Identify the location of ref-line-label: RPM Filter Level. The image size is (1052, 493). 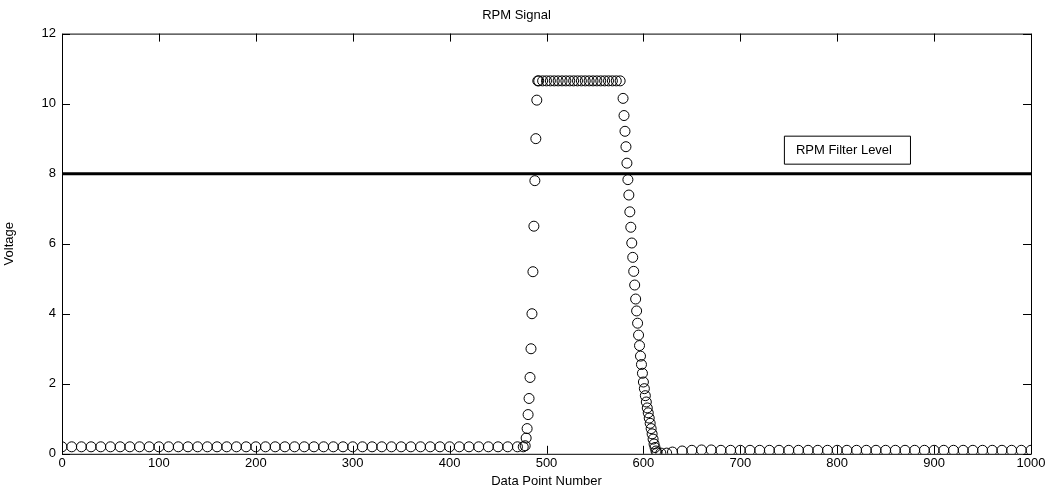
(844, 150).